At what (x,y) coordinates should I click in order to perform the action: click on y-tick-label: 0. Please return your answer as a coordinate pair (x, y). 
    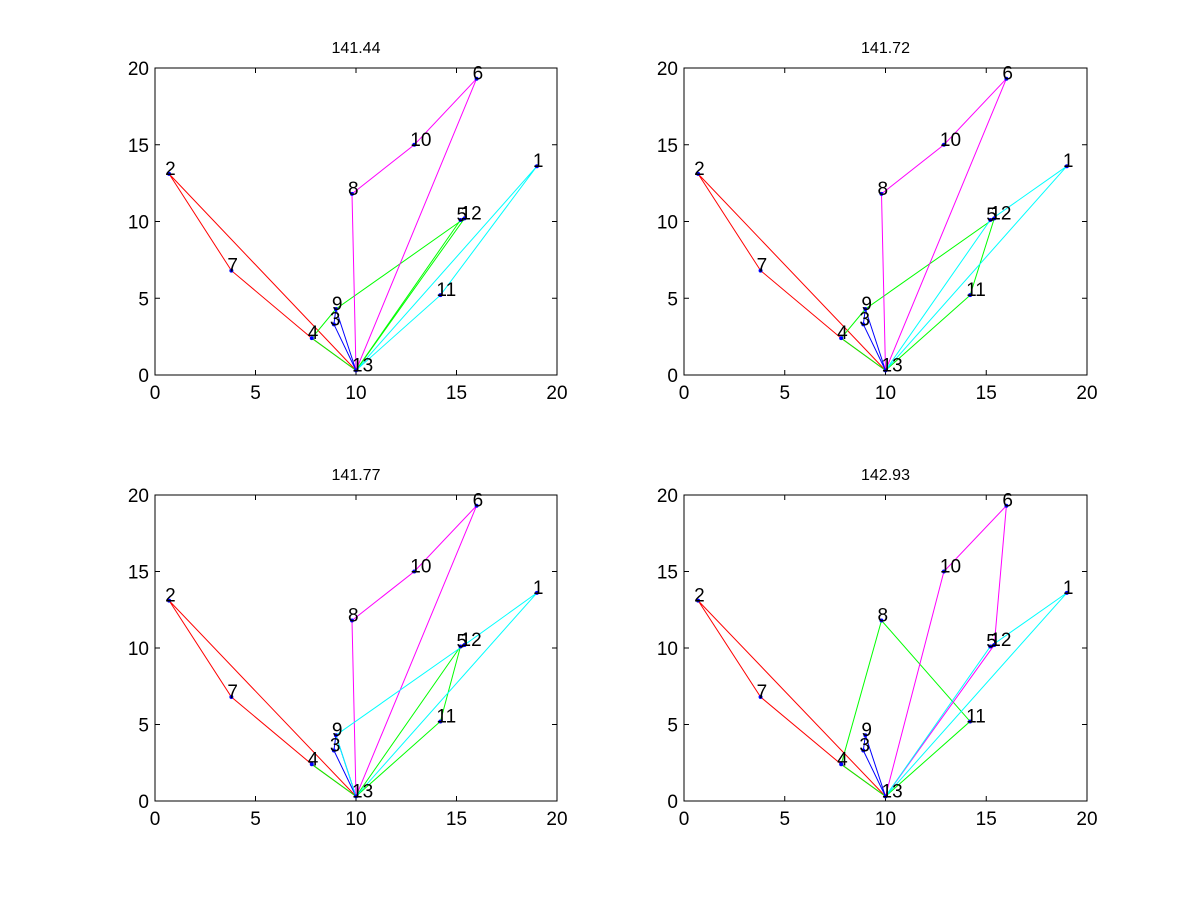
    Looking at the image, I should click on (672, 376).